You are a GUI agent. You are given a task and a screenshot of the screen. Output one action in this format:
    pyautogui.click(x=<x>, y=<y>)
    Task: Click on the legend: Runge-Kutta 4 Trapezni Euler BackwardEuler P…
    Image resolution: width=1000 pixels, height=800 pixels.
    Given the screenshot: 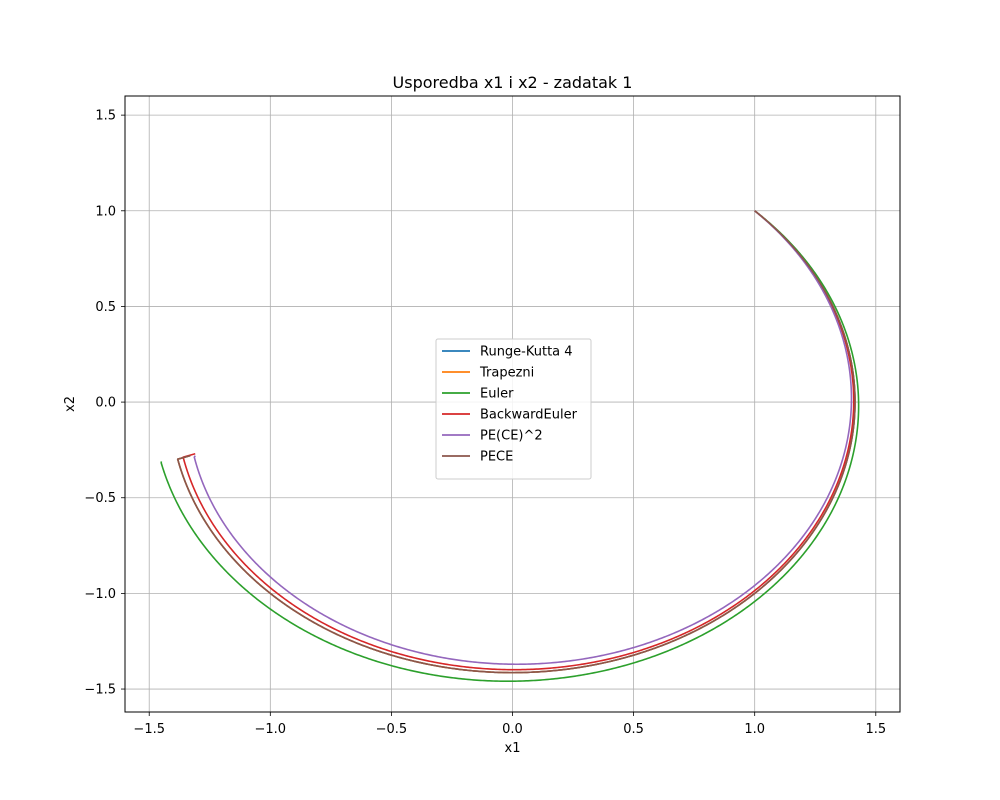 What is the action you would take?
    pyautogui.click(x=513, y=409)
    